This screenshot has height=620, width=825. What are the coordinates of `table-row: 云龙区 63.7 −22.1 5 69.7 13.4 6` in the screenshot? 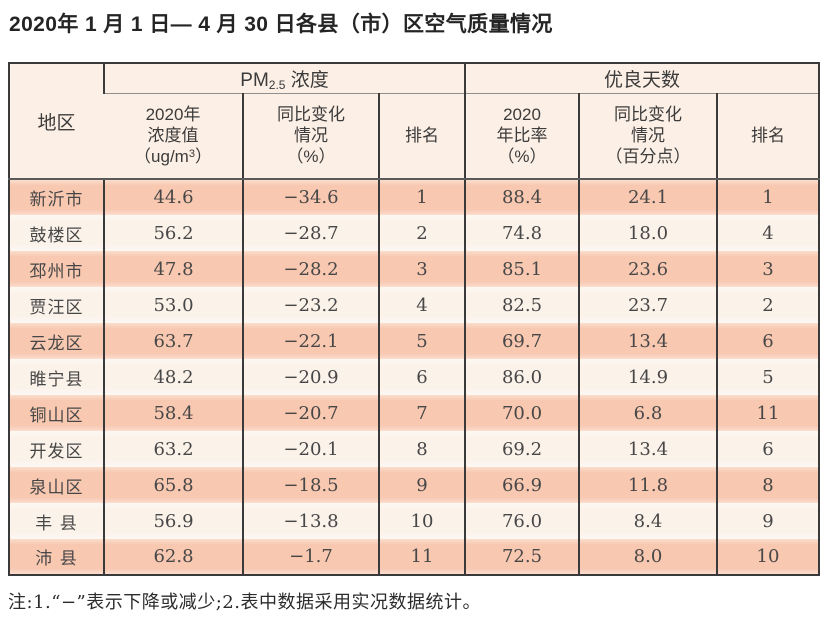 It's located at (414, 341).